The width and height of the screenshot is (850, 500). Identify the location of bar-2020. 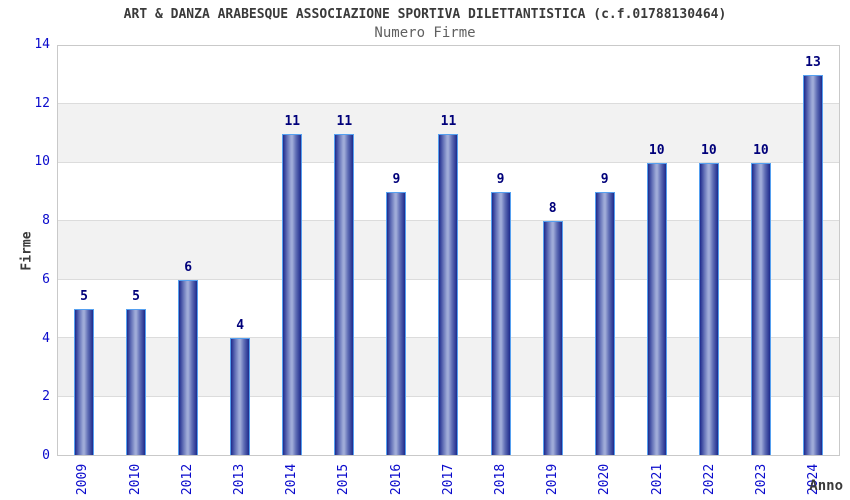
(604, 323).